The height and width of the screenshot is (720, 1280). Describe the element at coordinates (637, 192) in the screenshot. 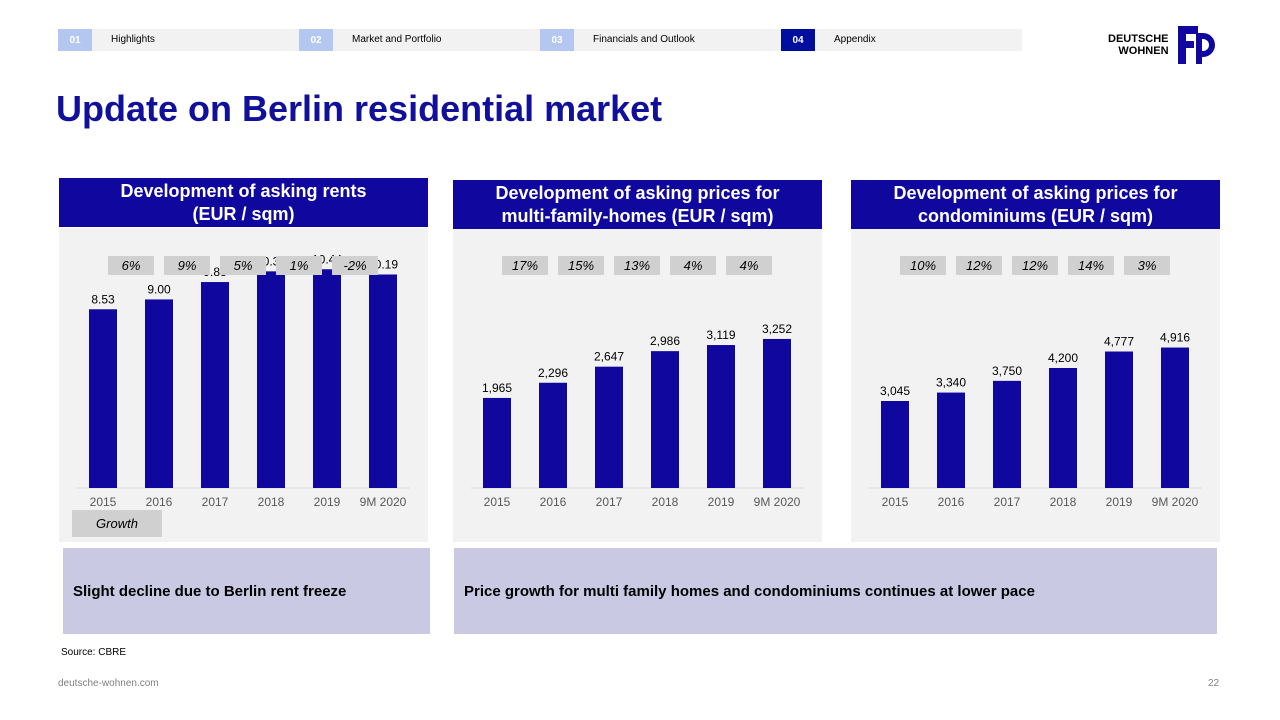

I see `chart-title-line-1: Development of asking prices for` at that location.